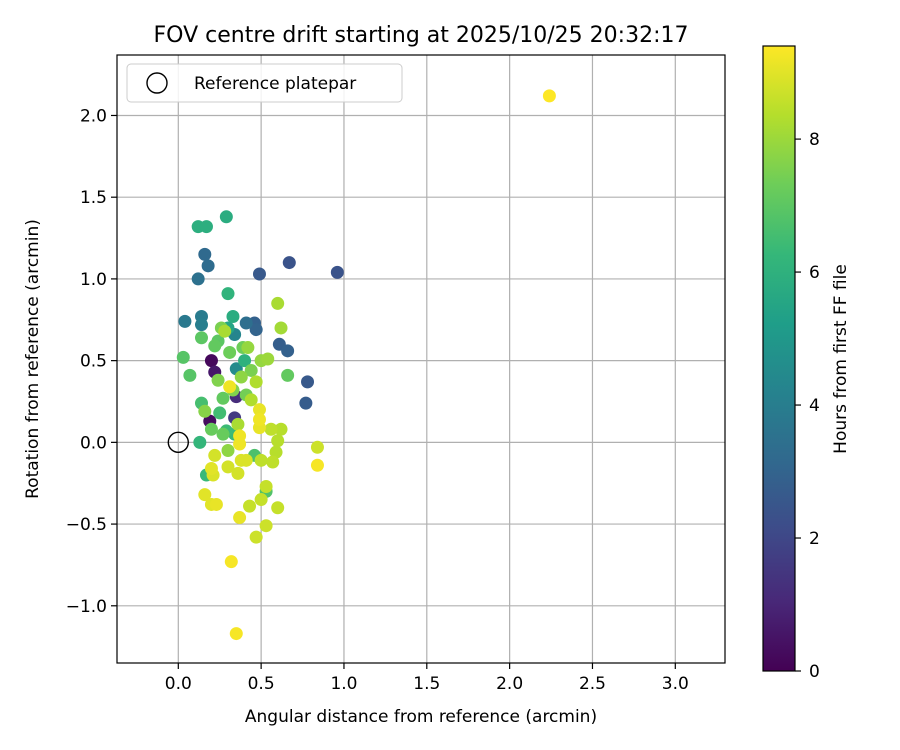 This screenshot has height=750, width=900. I want to click on y-axis-ticks: −1.0 −0.5 0.0 0.5 1.0 1.5 2.0, so click(91, 361).